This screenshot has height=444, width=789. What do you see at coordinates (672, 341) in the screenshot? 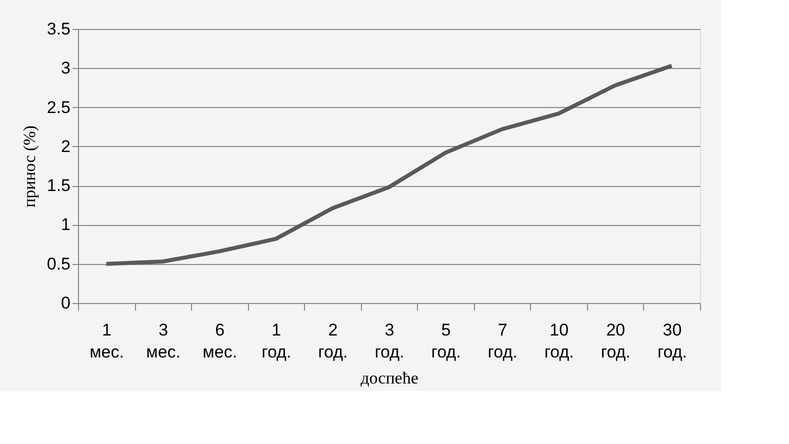
I see `x-tick-label: 30 год.` at bounding box center [672, 341].